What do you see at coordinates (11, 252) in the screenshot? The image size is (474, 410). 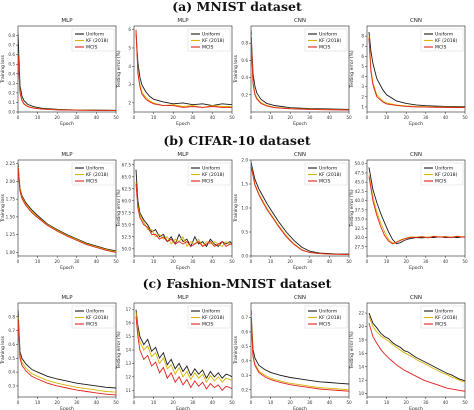 I see `y-tick-label: 1.00` at bounding box center [11, 252].